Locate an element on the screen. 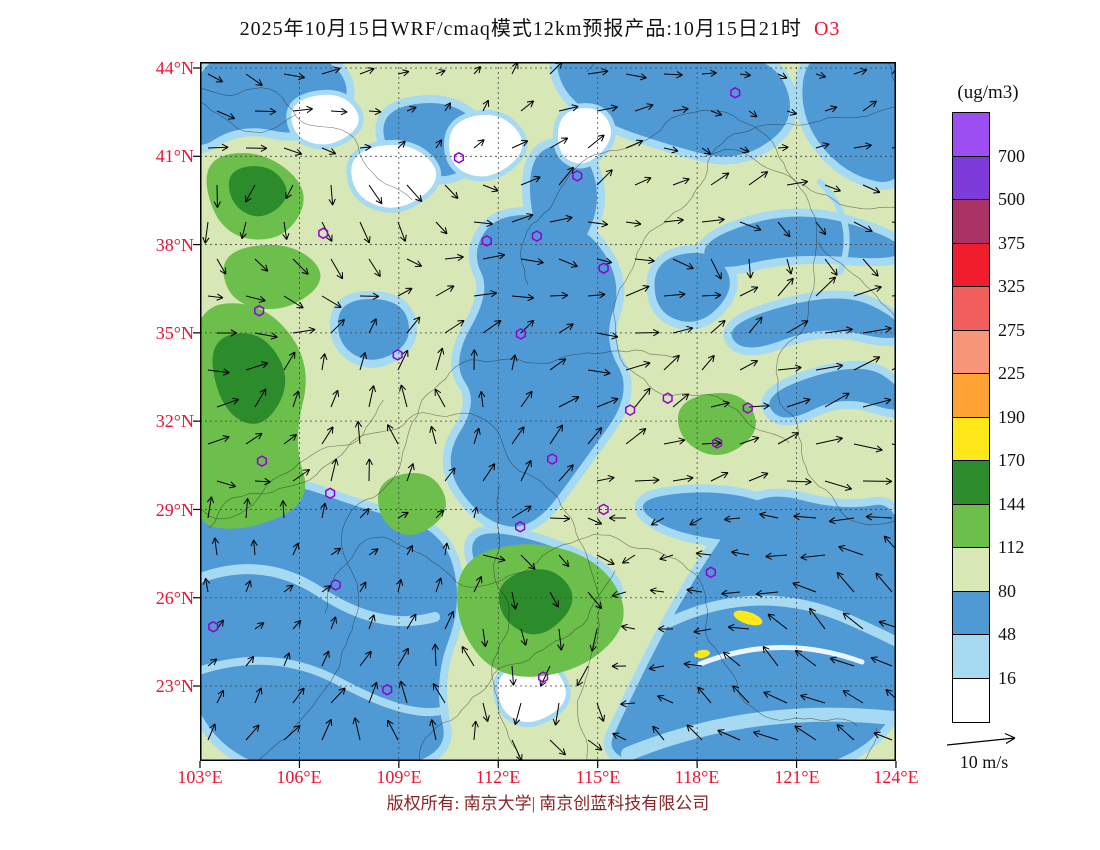 This screenshot has width=1100, height=850. lat-tick-label: 35°N is located at coordinates (174, 333).